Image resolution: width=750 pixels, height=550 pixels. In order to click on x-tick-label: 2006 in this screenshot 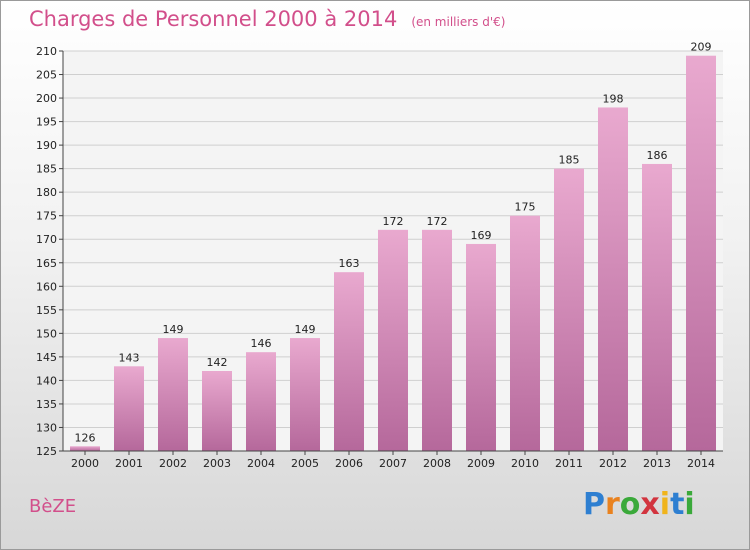, I will do `click(349, 463)`.